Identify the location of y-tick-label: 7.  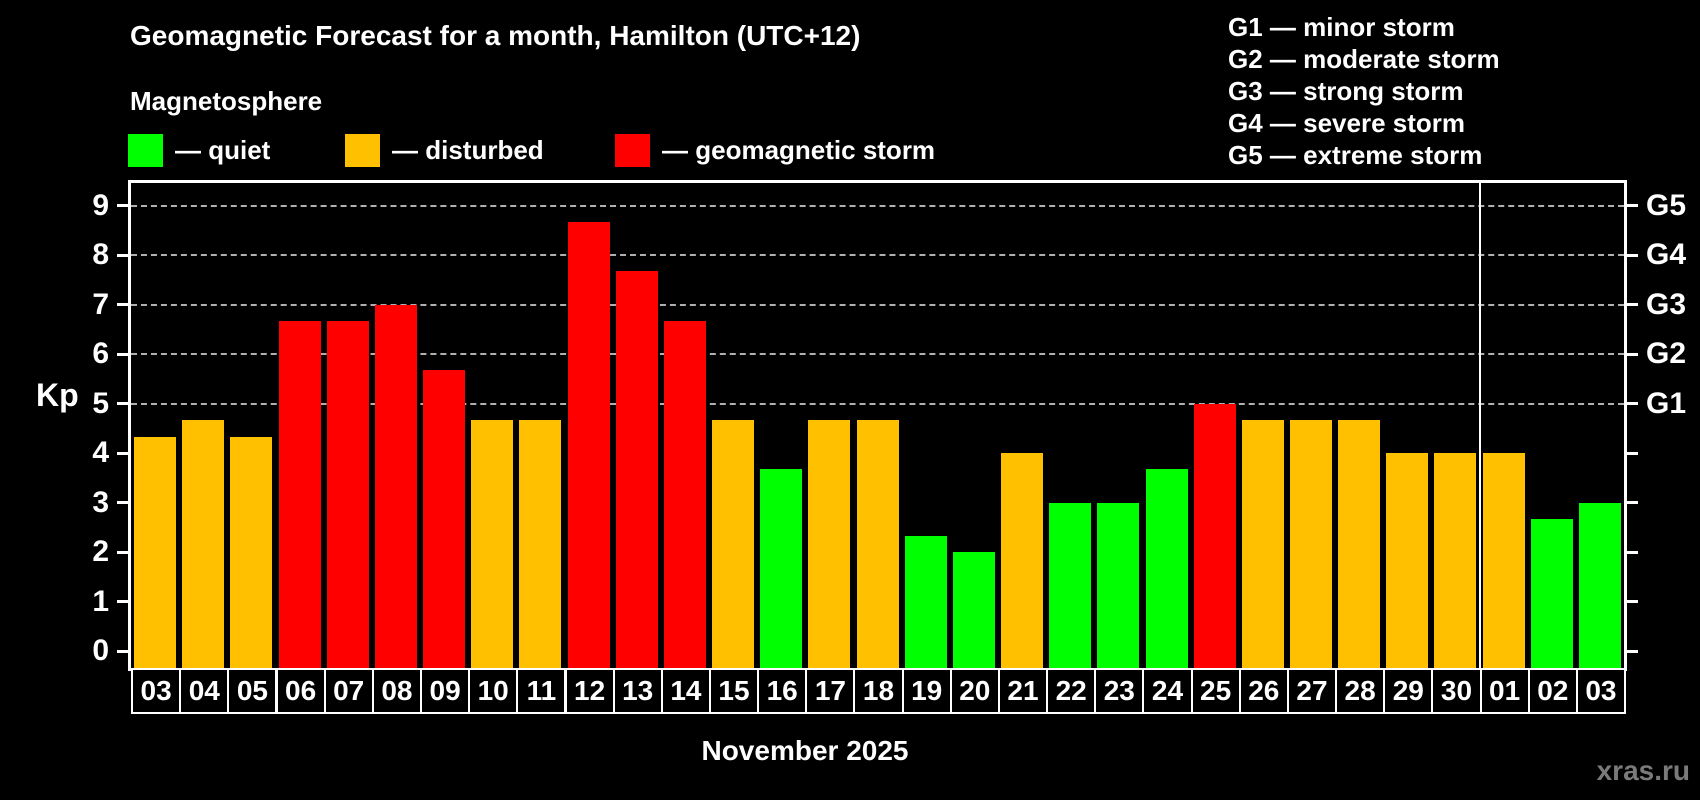
(100, 304).